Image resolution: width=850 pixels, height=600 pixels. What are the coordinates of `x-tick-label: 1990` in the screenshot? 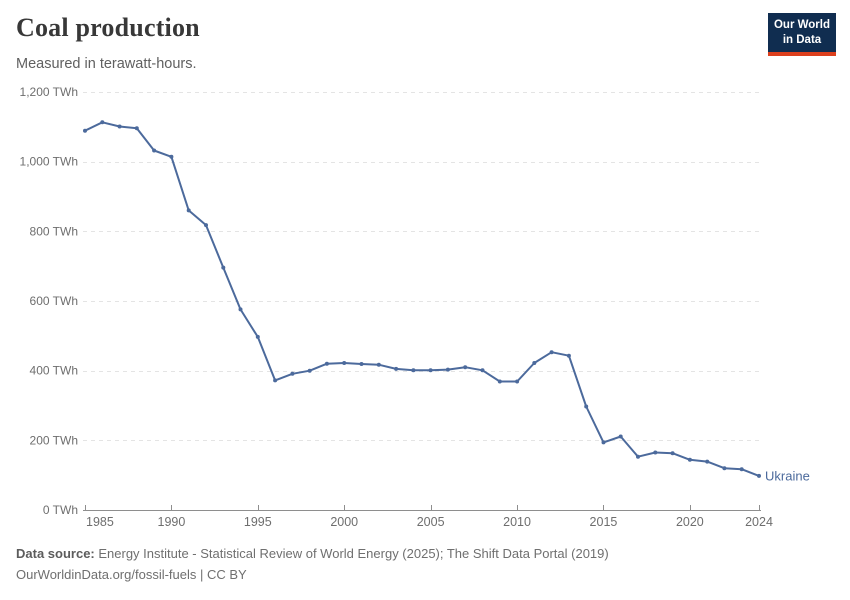 It's located at (172, 522).